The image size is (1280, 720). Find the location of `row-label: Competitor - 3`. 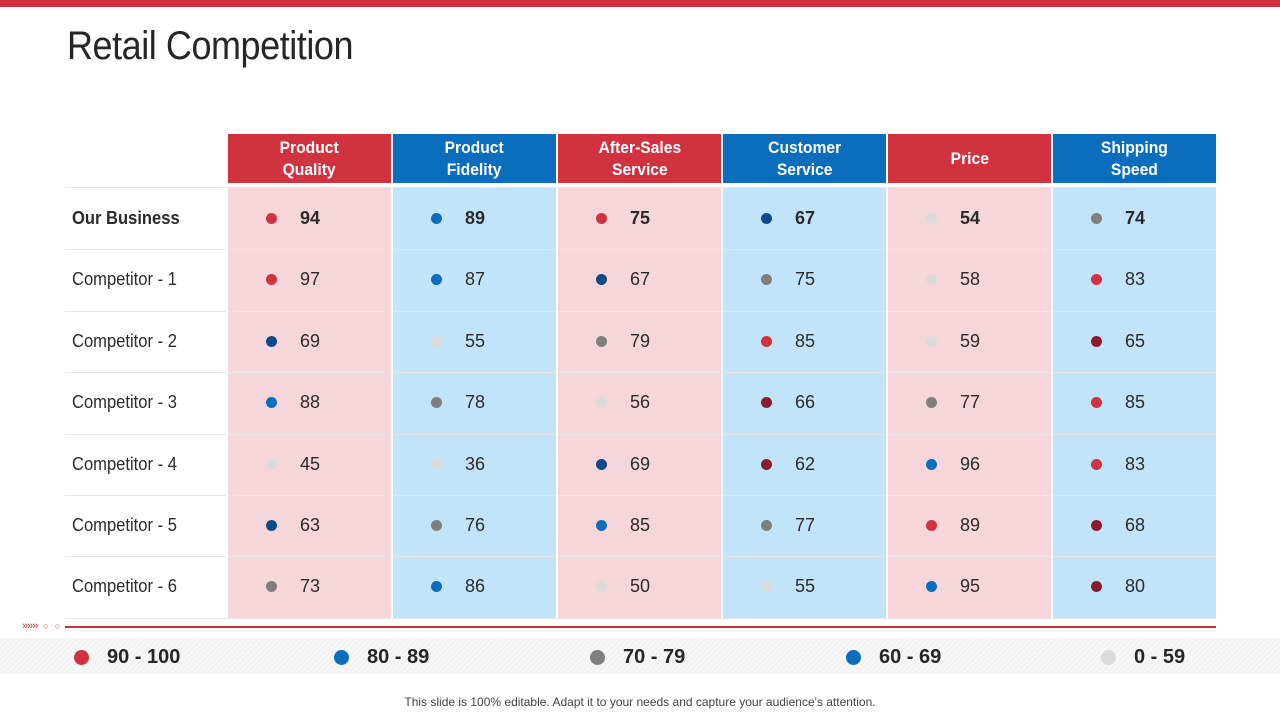

row-label: Competitor - 3 is located at coordinates (129, 402).